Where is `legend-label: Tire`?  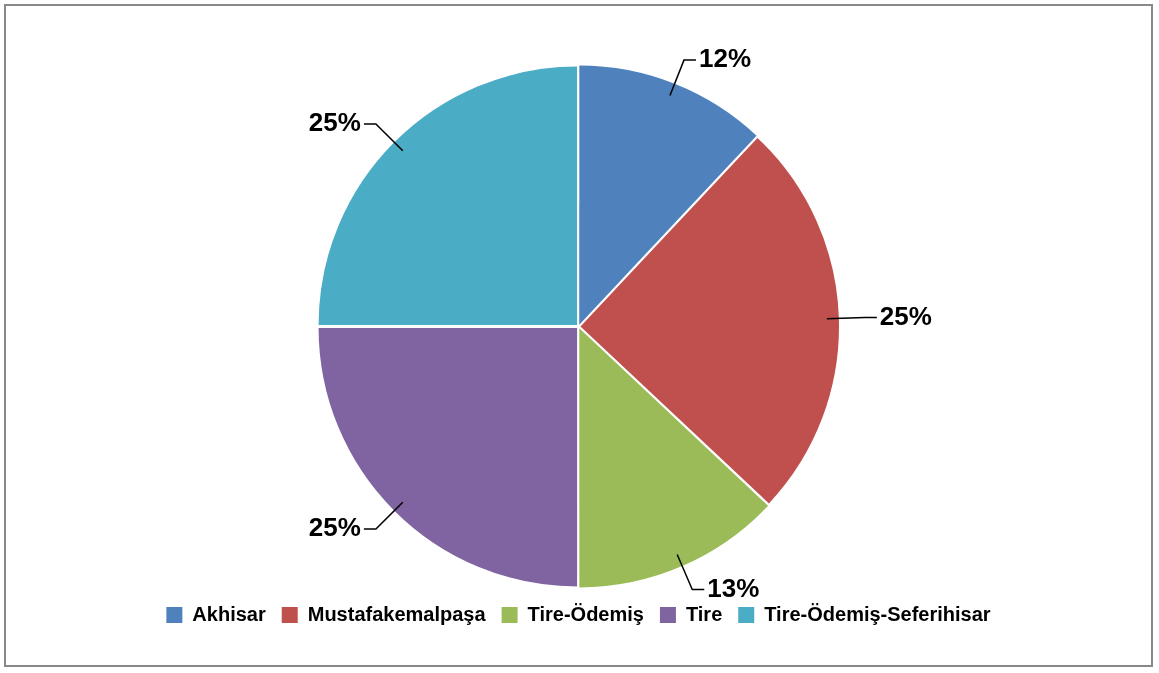 legend-label: Tire is located at coordinates (704, 613).